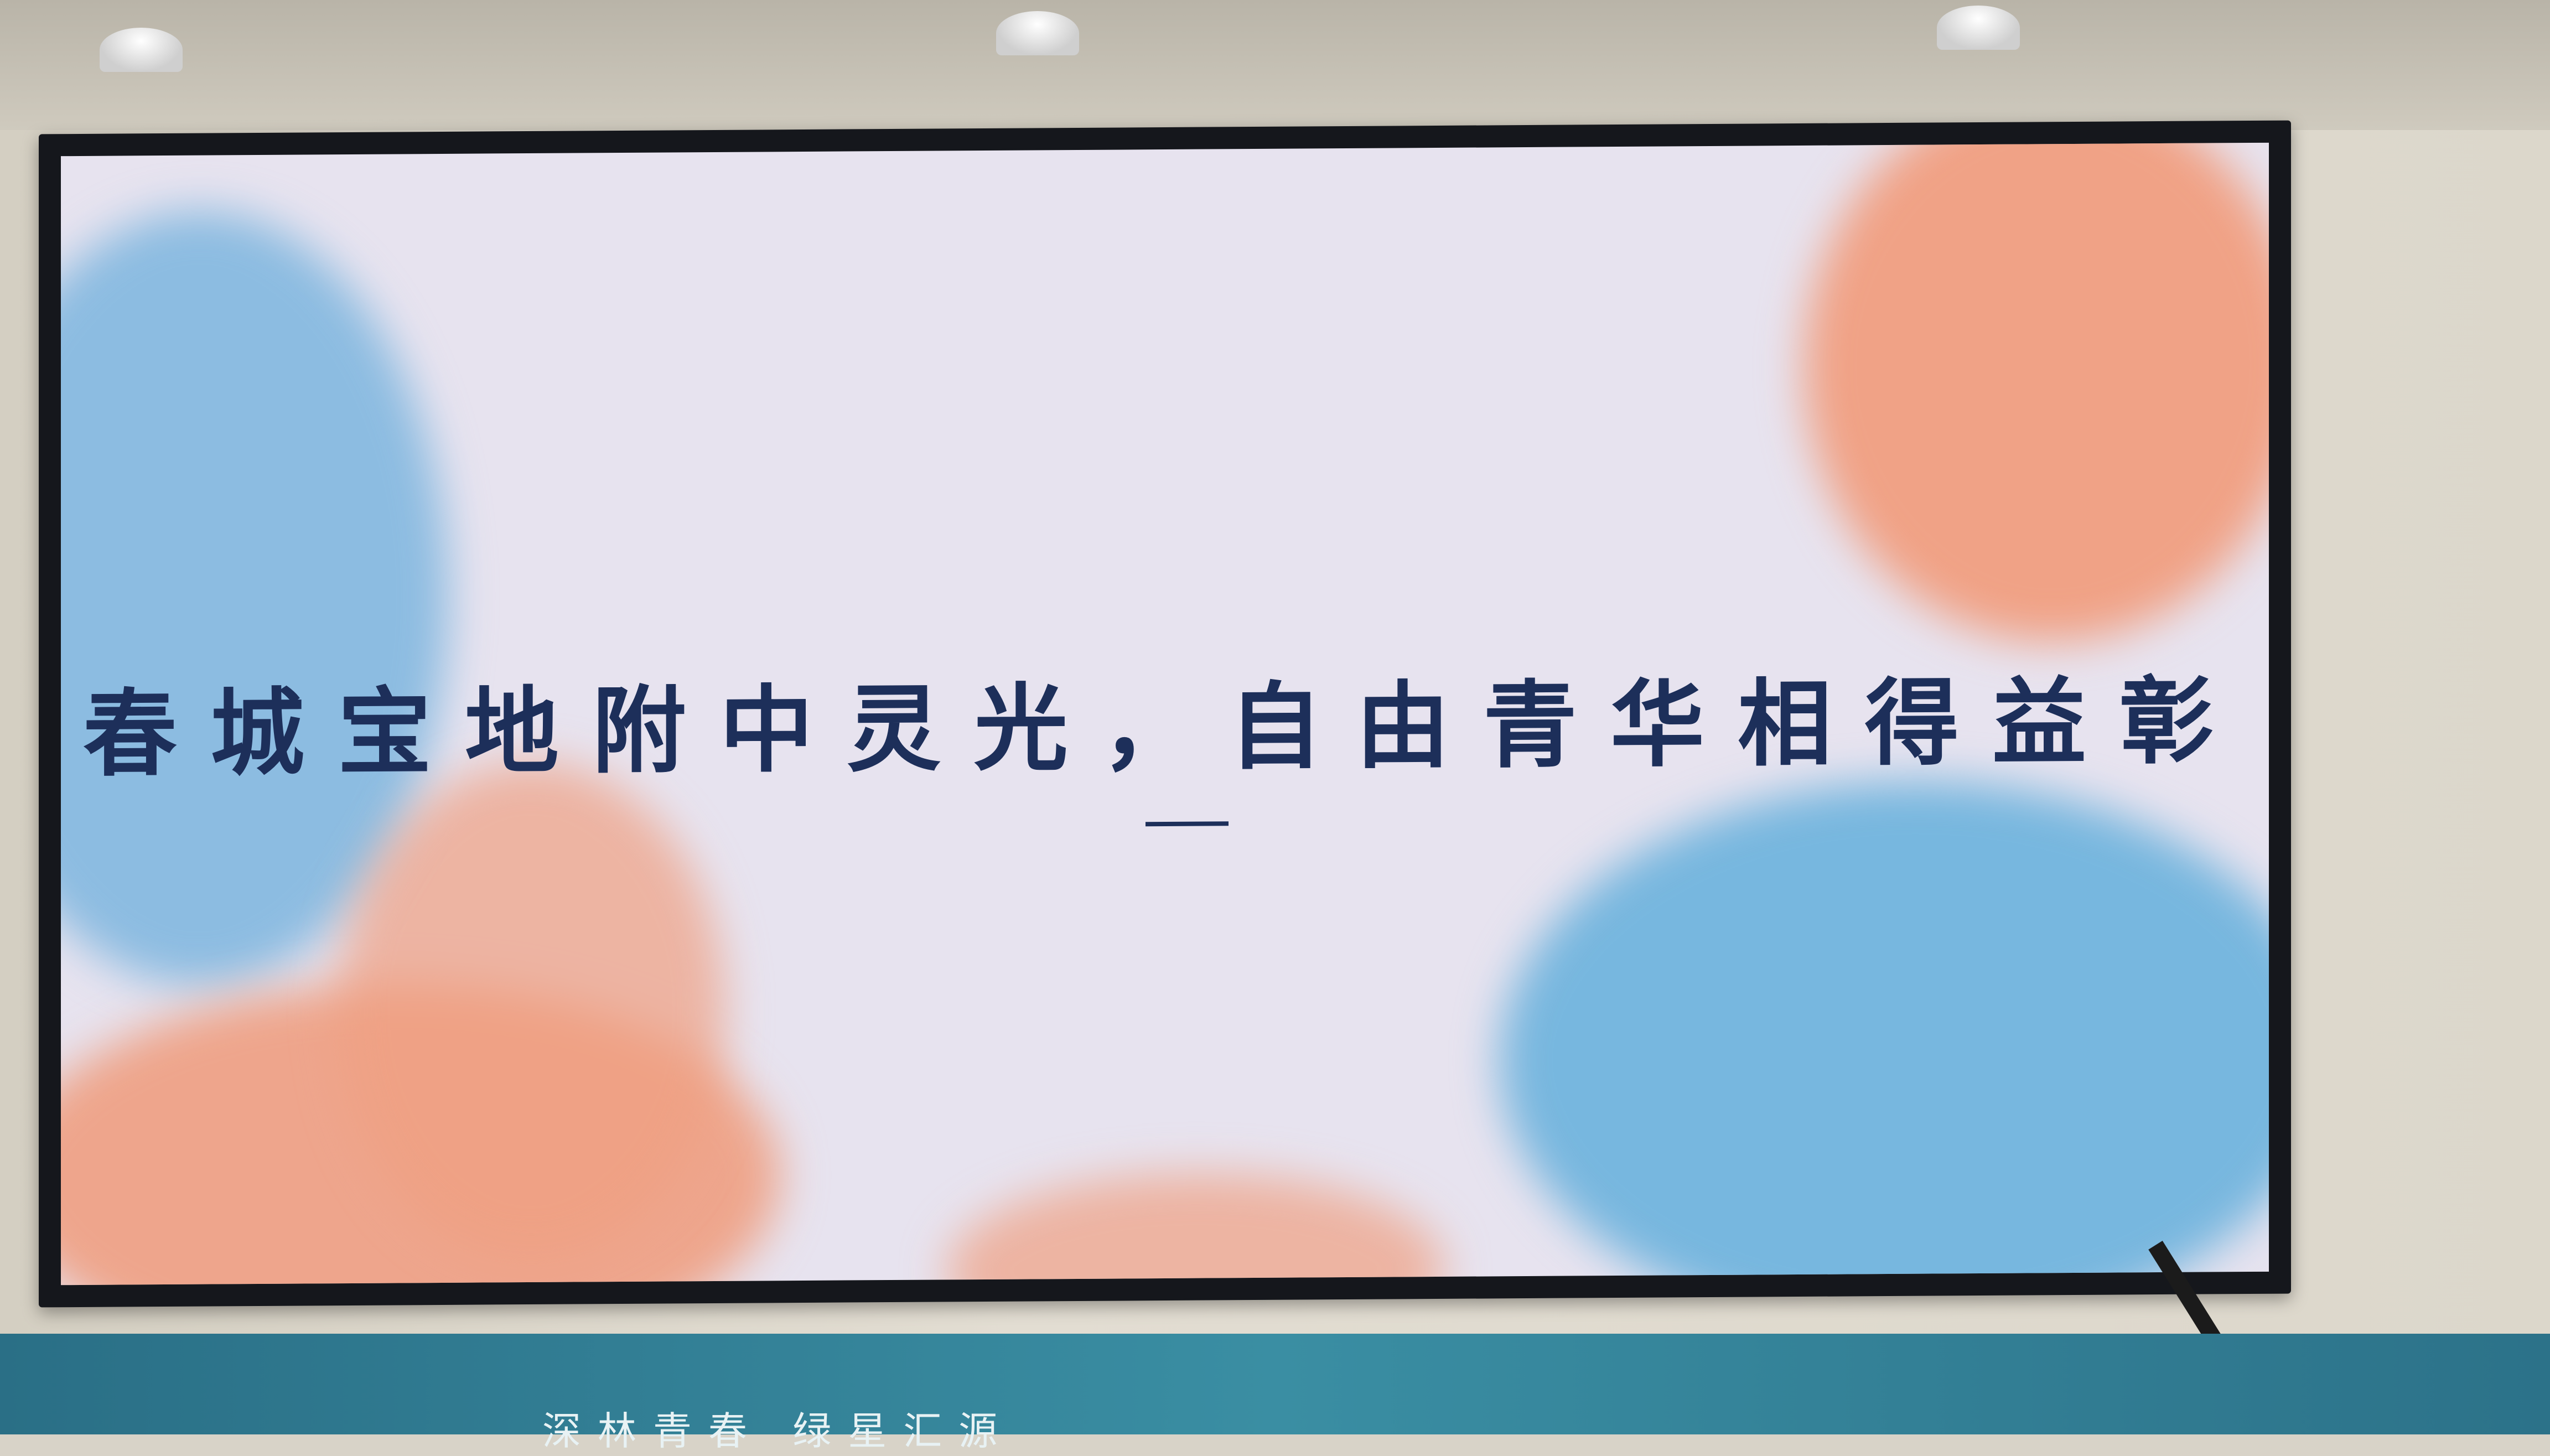 This screenshot has width=2550, height=1456. What do you see at coordinates (1884, 1032) in the screenshot?
I see `watercolor-blue-right` at bounding box center [1884, 1032].